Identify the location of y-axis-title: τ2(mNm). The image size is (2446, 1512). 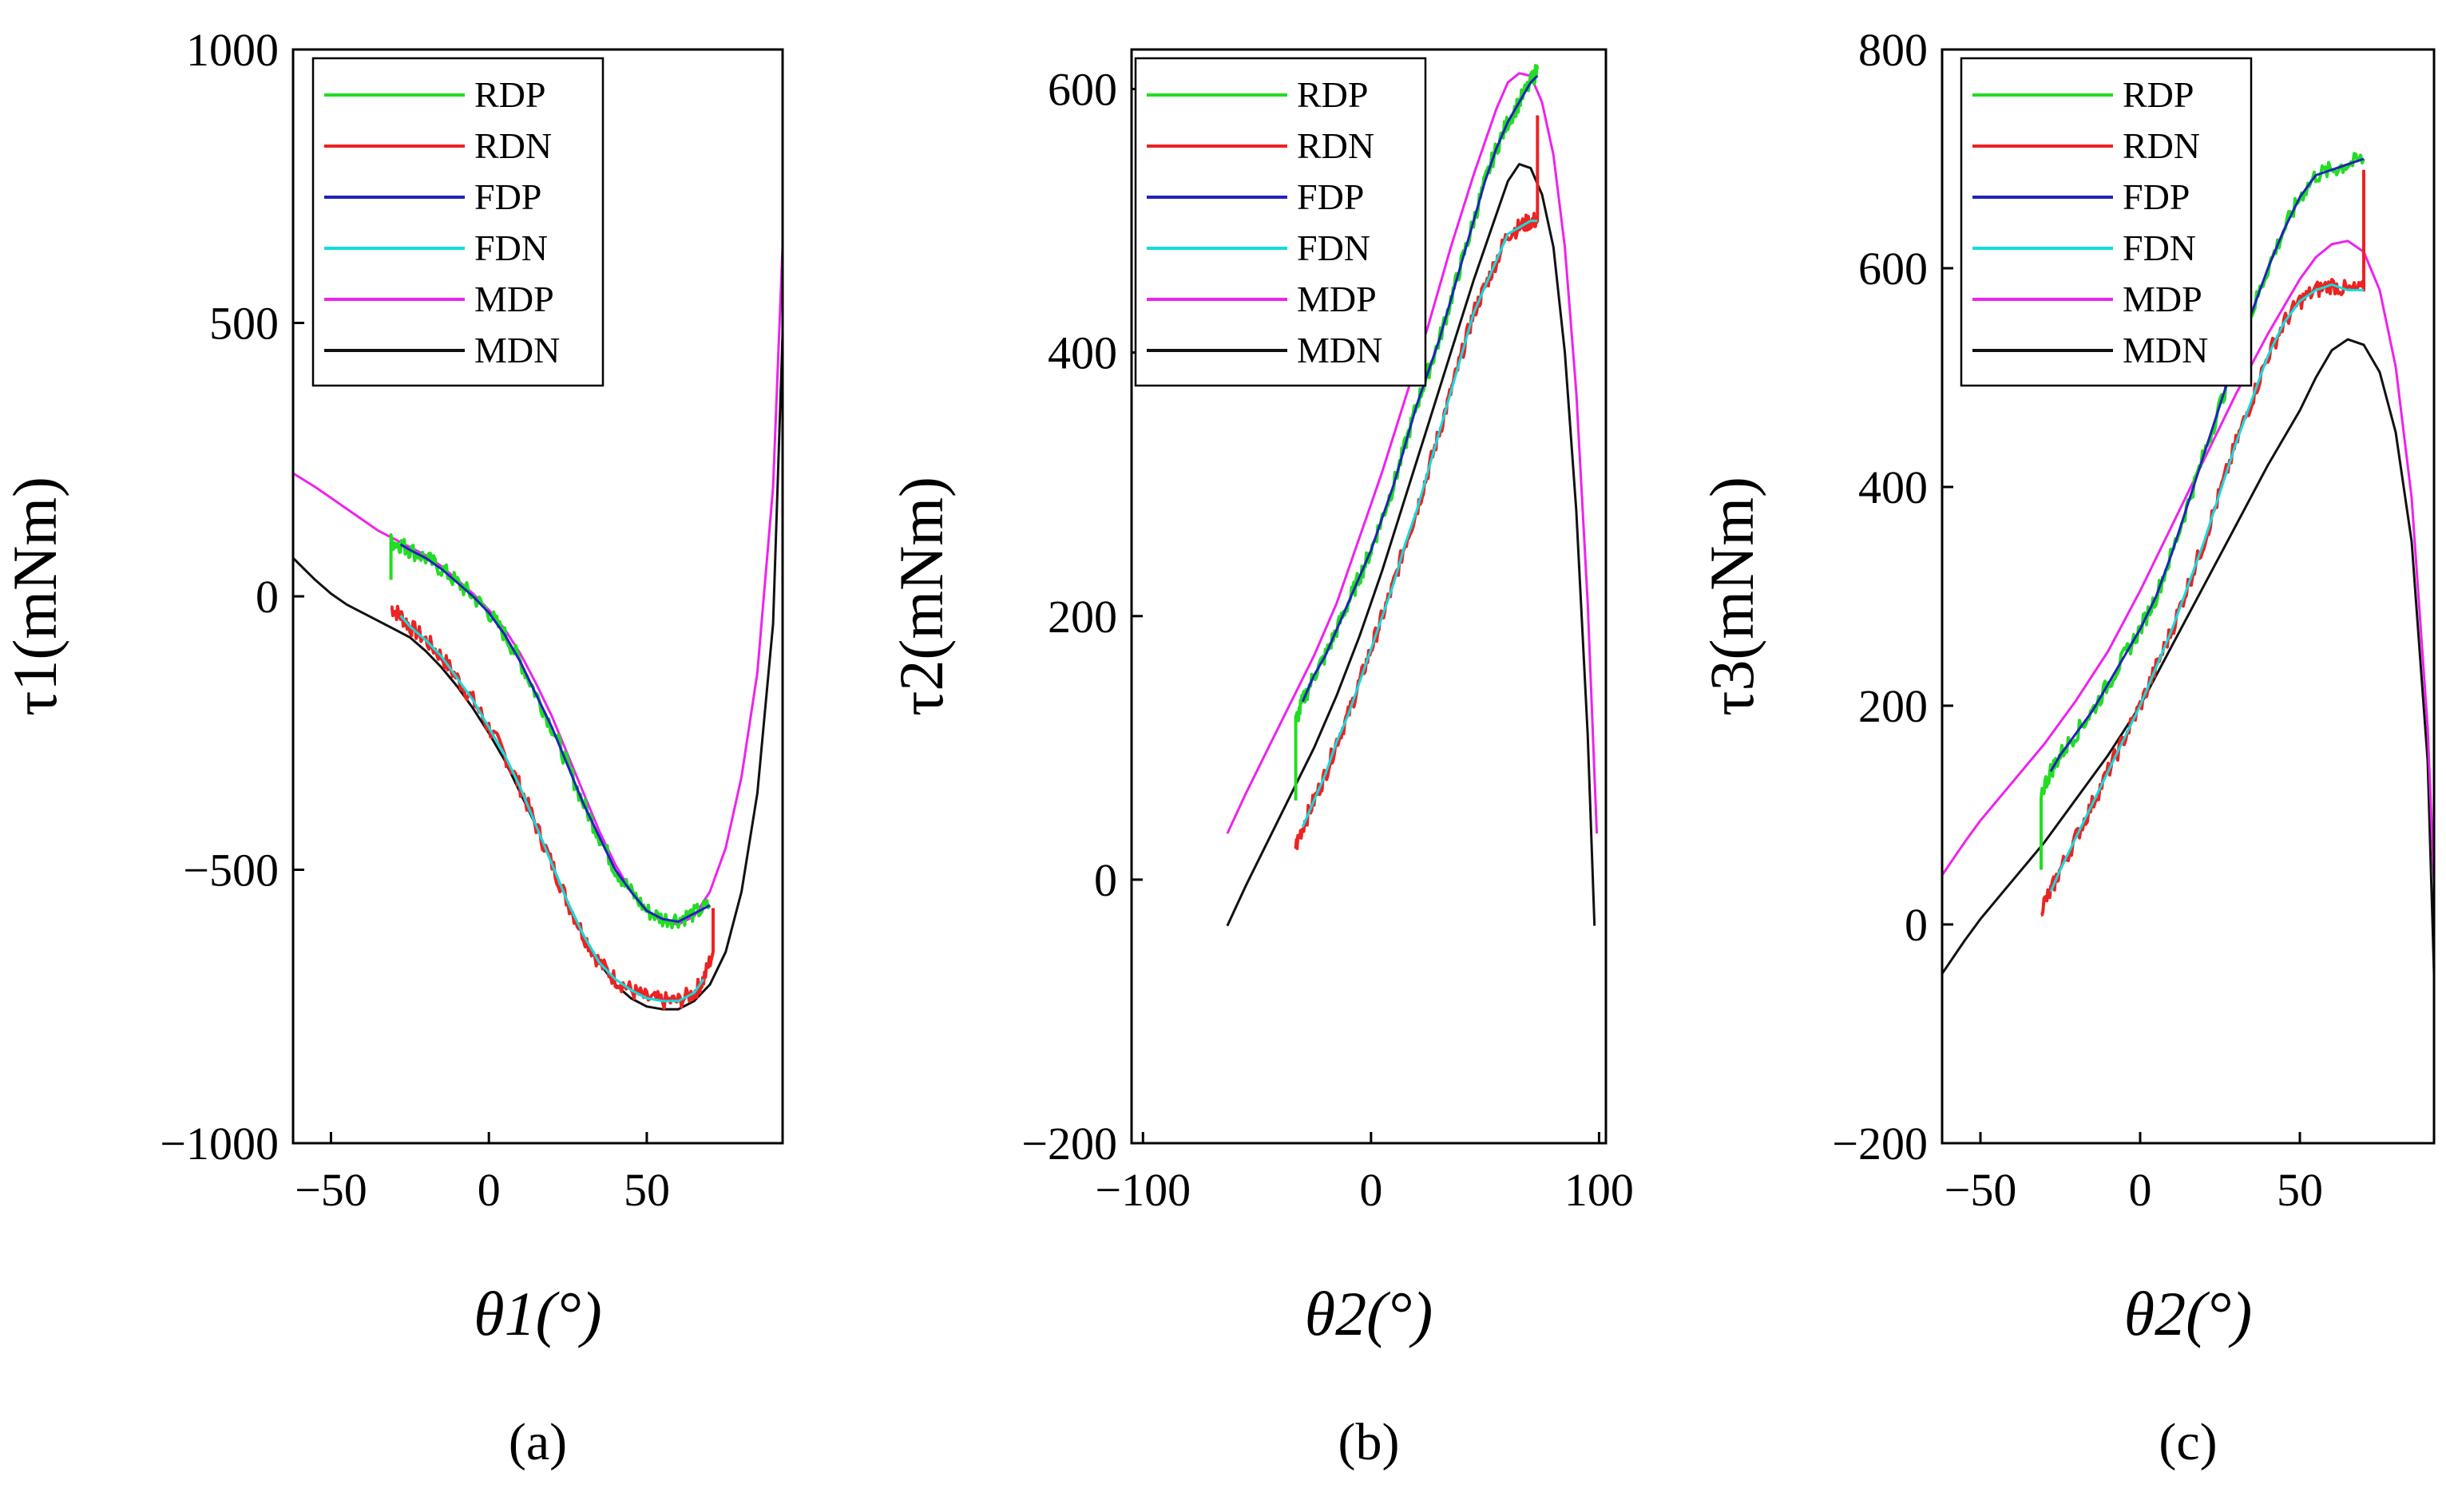
(921, 596).